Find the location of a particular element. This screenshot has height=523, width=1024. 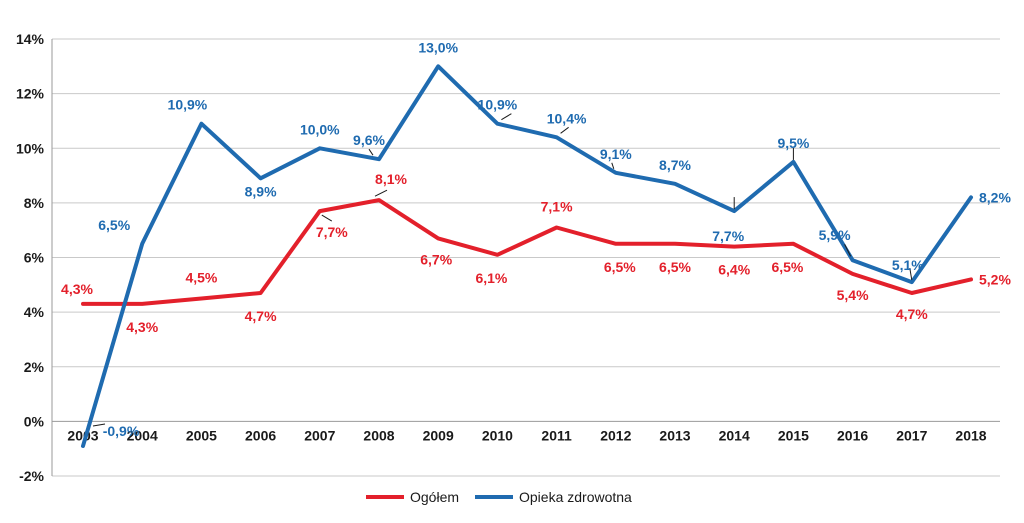

x-tick-label: 2014 is located at coordinates (734, 435).